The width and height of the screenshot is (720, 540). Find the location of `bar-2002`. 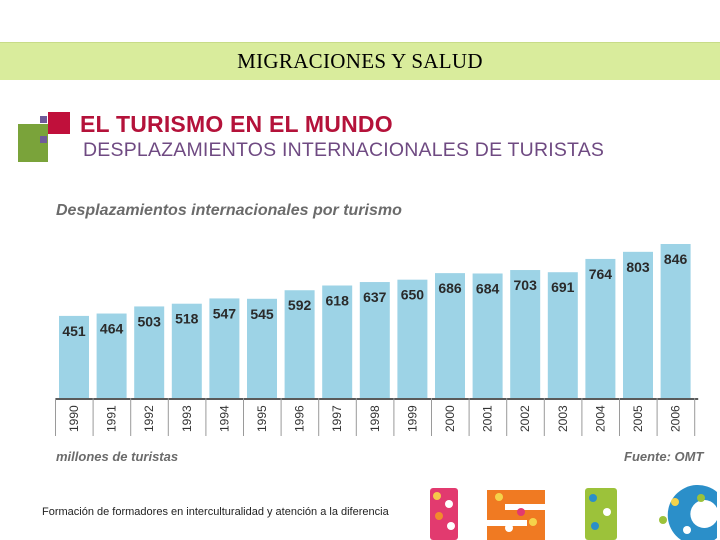

bar-2002 is located at coordinates (525, 334).